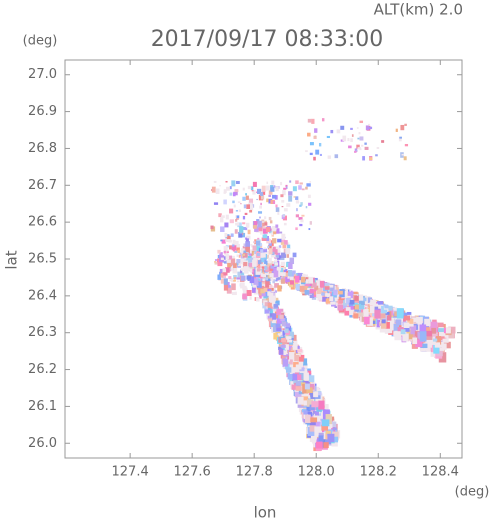 Image resolution: width=491 pixels, height=521 pixels. What do you see at coordinates (42, 332) in the screenshot?
I see `y-tick-label: 26.3` at bounding box center [42, 332].